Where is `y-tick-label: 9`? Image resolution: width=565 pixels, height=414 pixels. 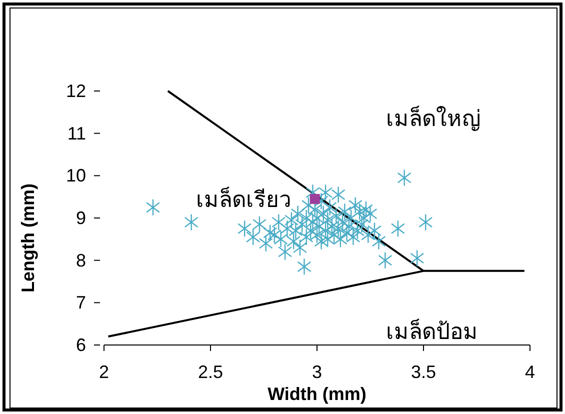 y-tick-label: 9 is located at coordinates (81, 218).